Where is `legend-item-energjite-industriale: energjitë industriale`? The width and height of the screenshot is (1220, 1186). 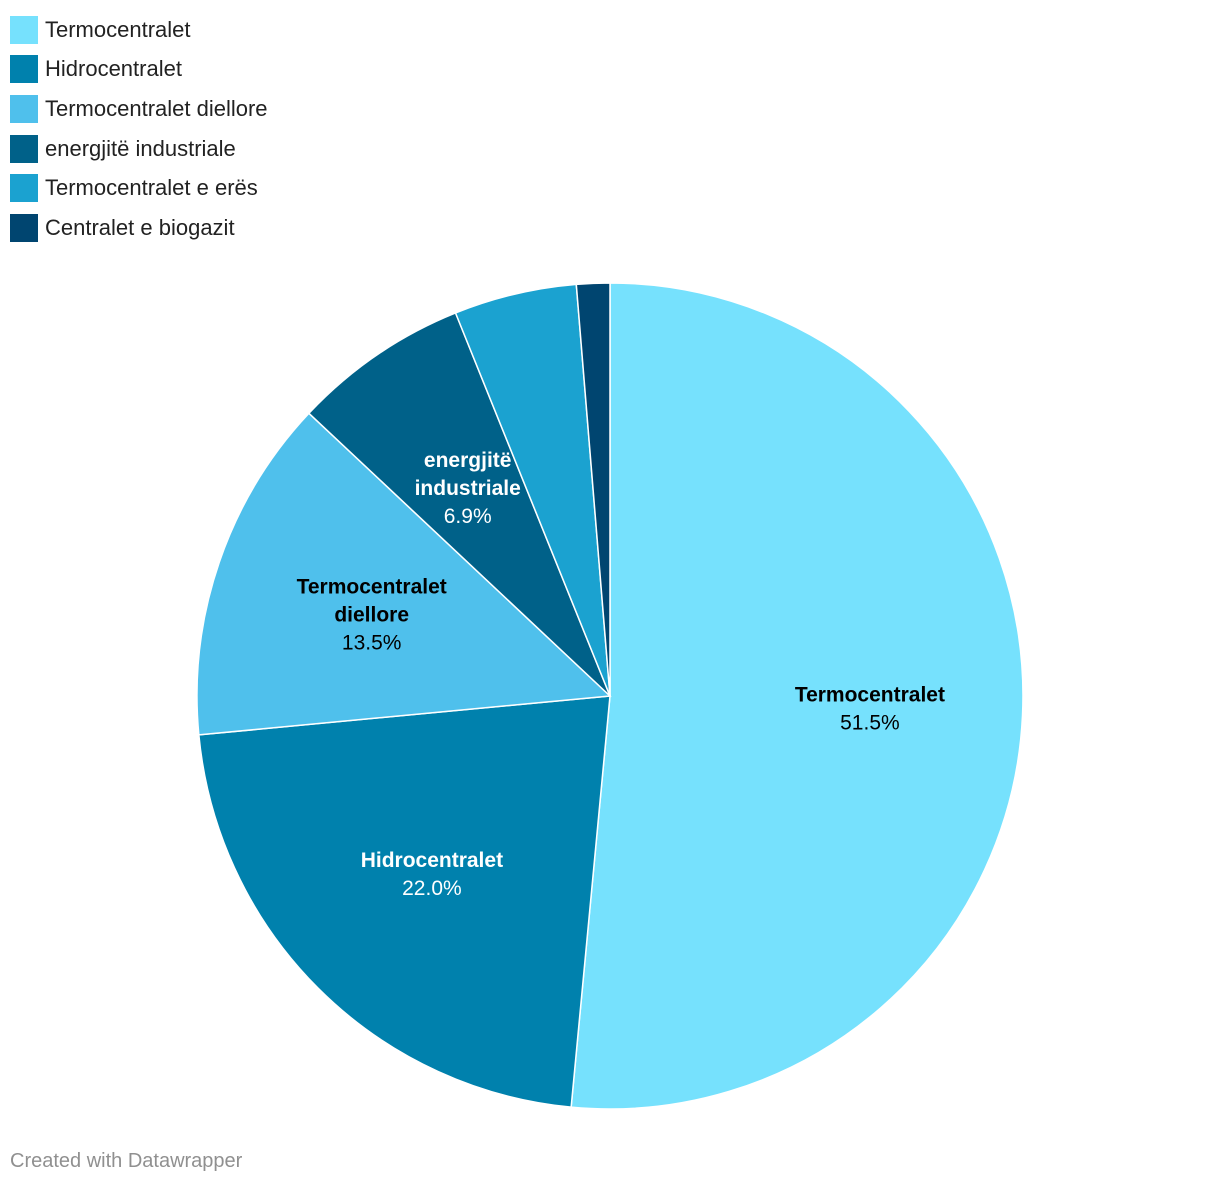
legend-item-energjite-industriale: energjitë industriale is located at coordinates (139, 149).